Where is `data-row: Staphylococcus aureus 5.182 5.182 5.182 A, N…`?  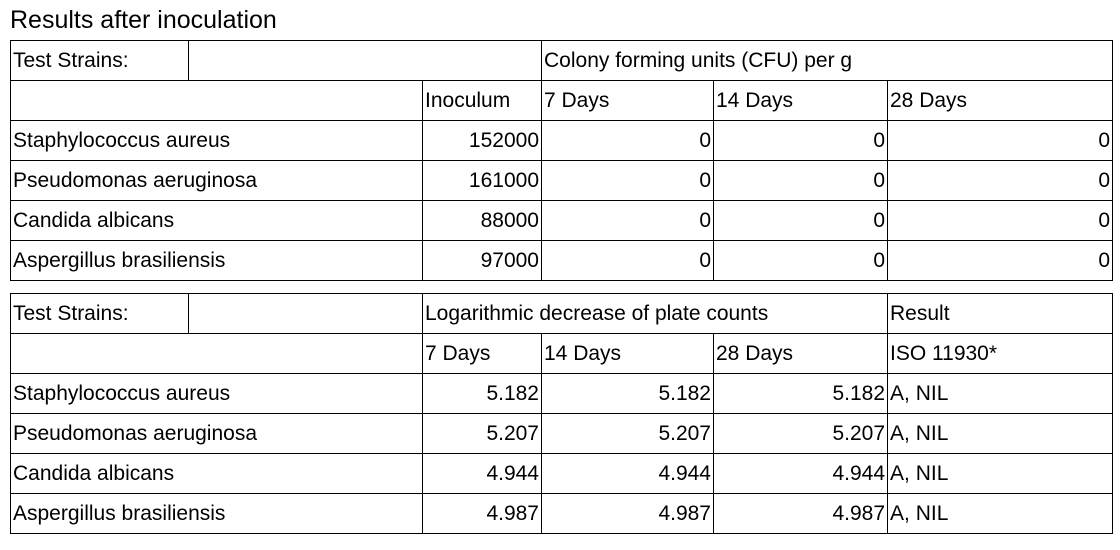
data-row: Staphylococcus aureus 5.182 5.182 5.182 A, N… is located at coordinates (562, 393).